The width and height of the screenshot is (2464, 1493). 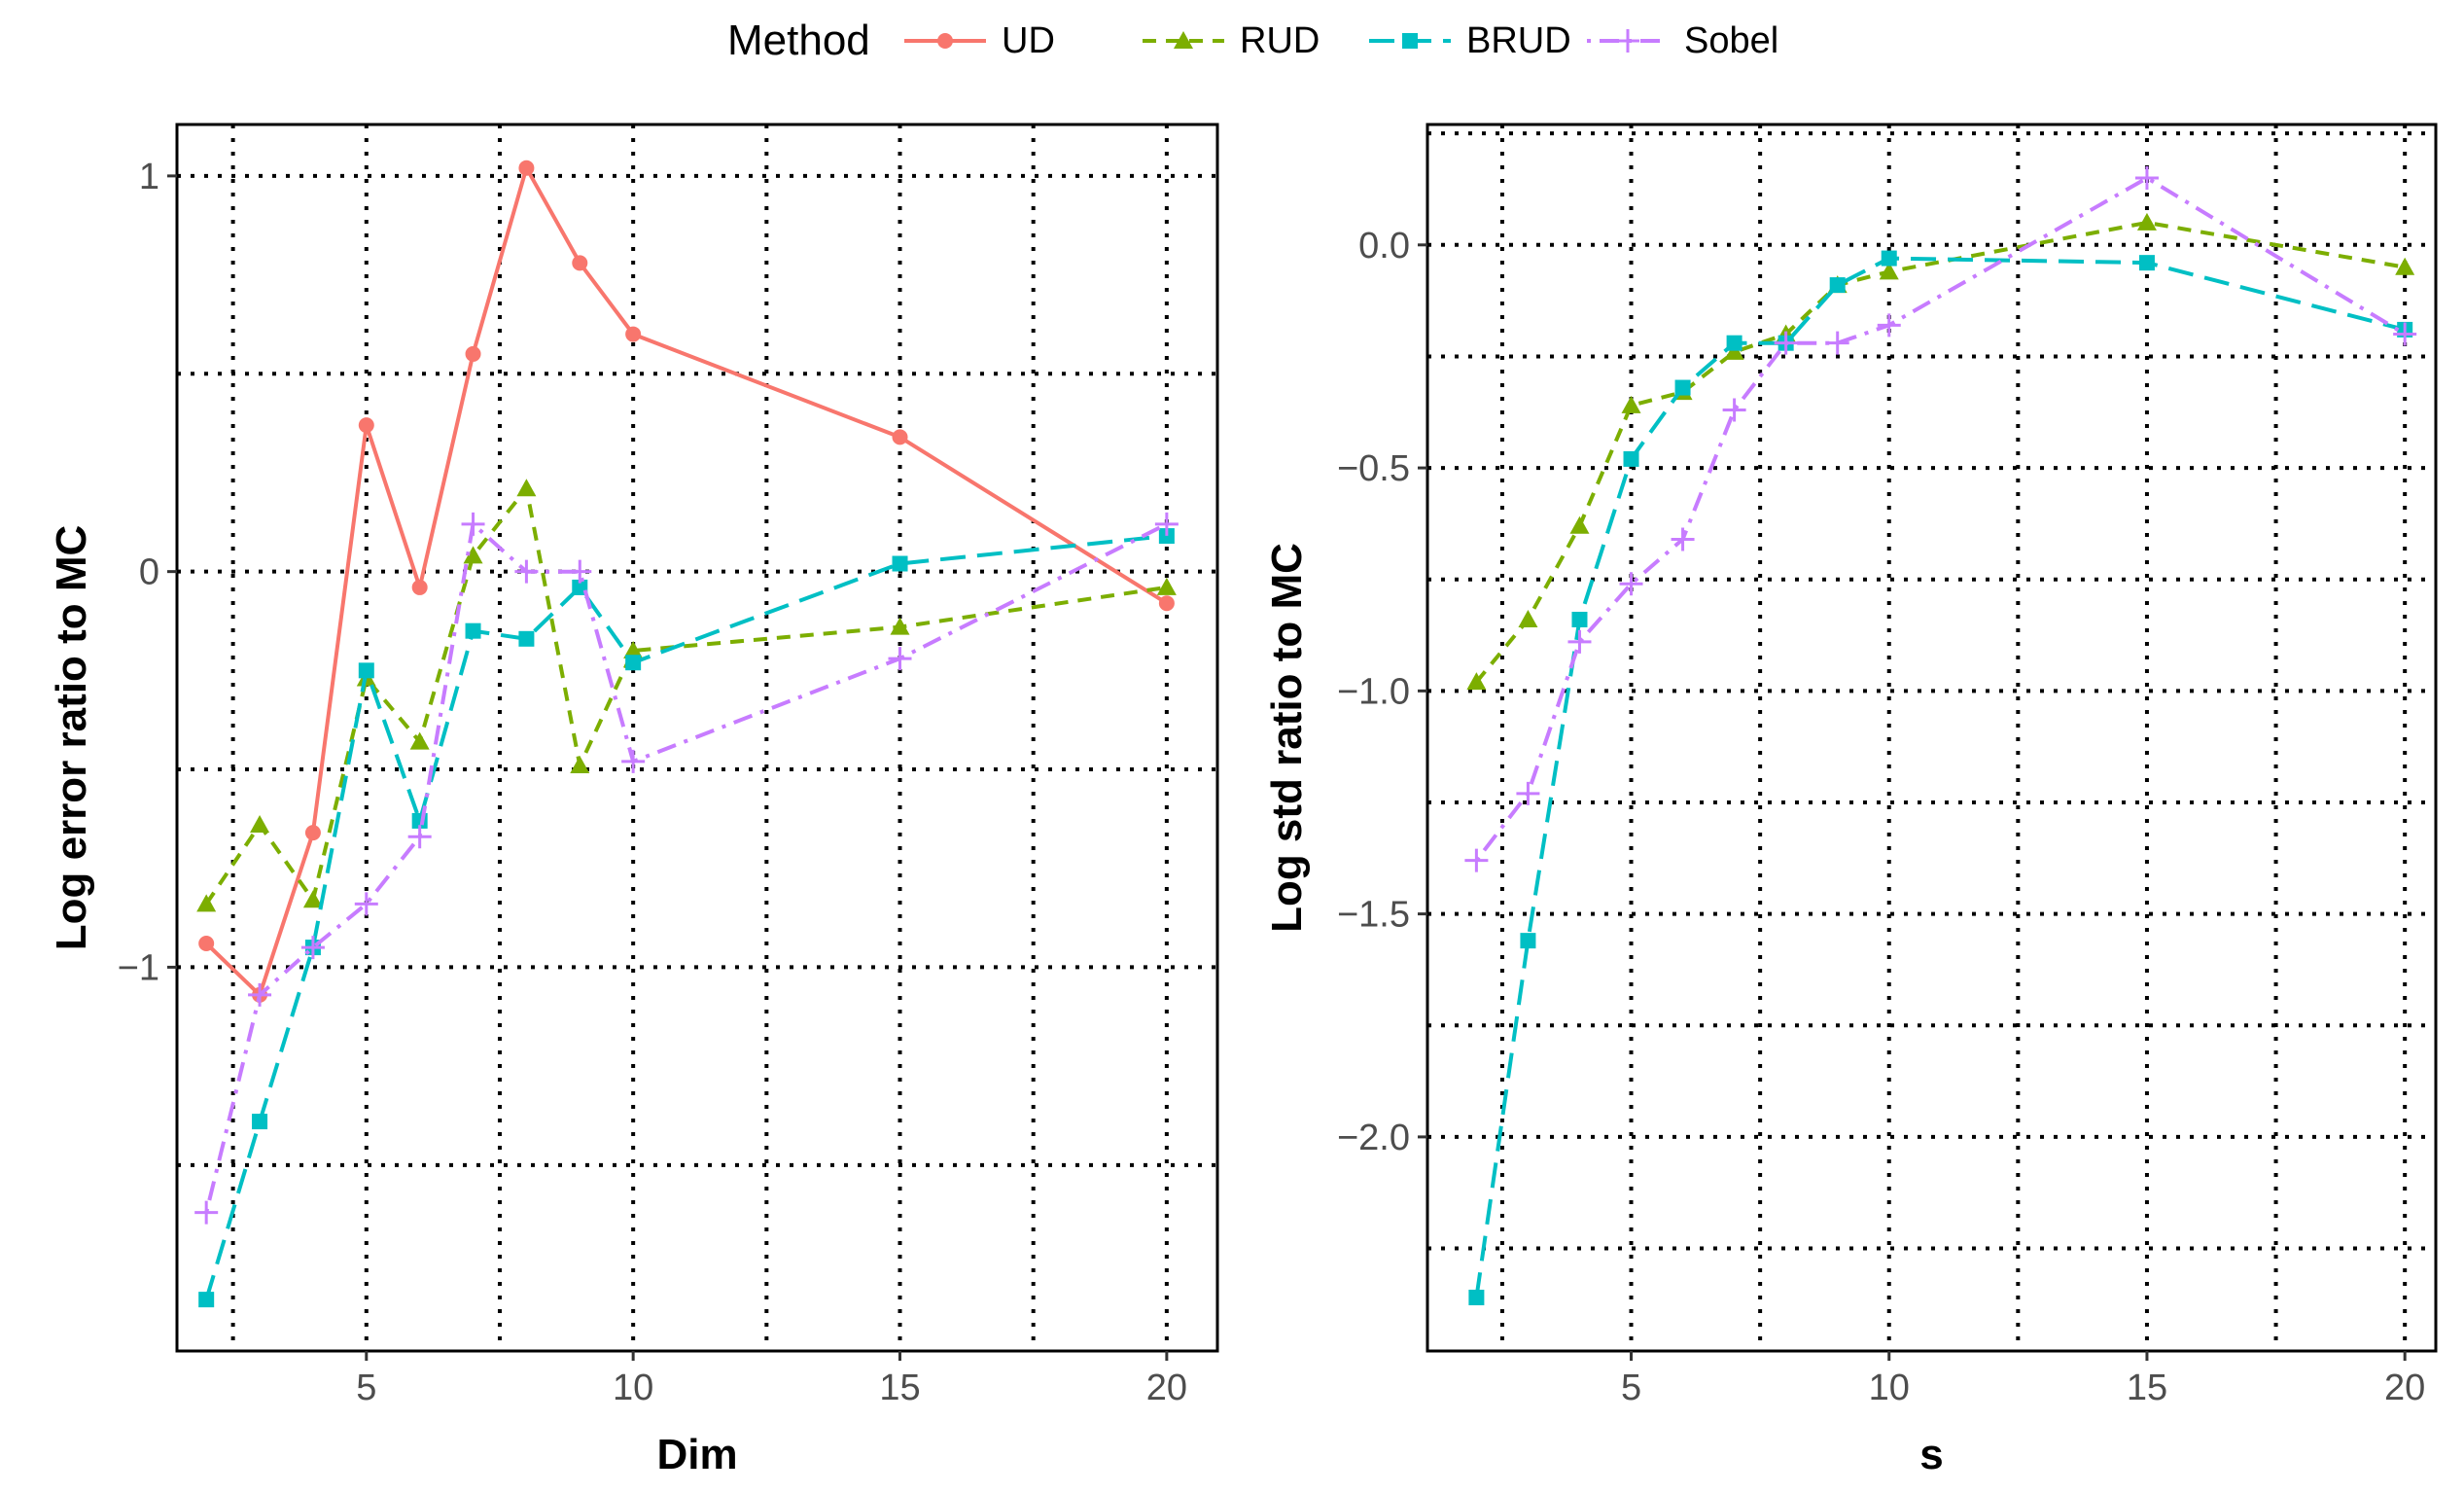 I want to click on y-tick-label: −2.0, so click(x=1373, y=1138).